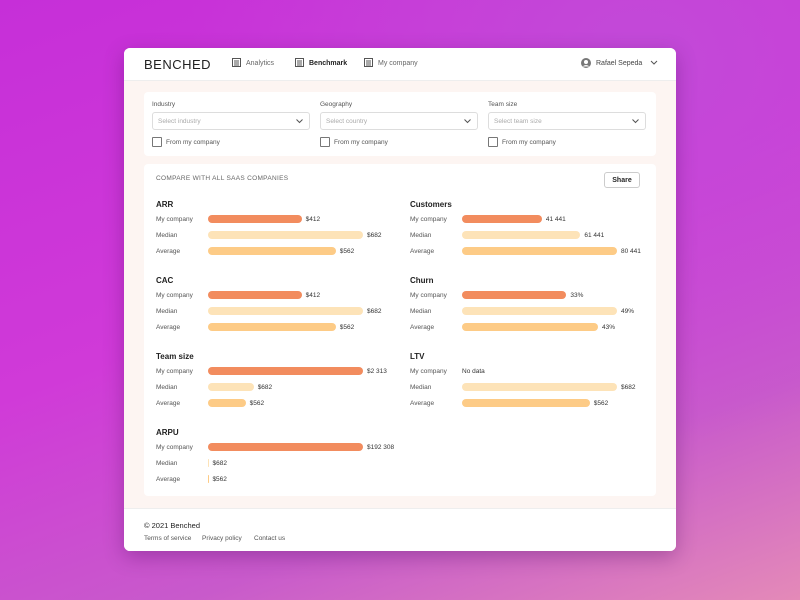 The image size is (800, 600). Describe the element at coordinates (622, 180) in the screenshot. I see `share-button: Share` at that location.